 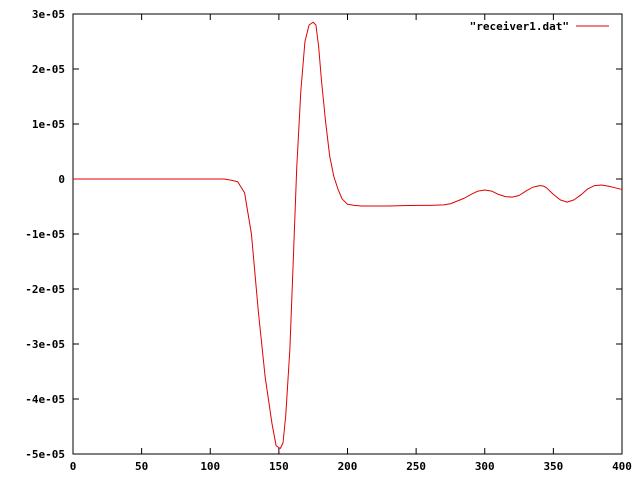 I want to click on y-tick-label: 2e-05, so click(x=48, y=69).